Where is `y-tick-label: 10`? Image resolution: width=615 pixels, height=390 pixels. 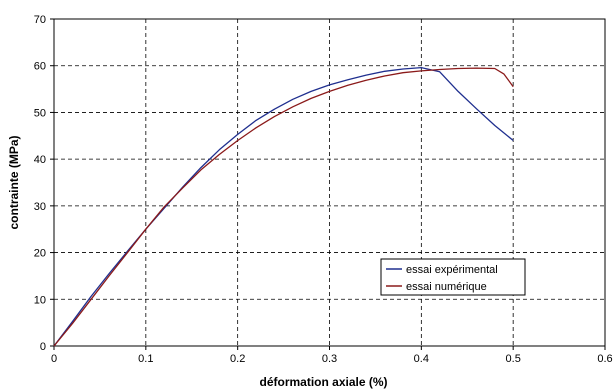 y-tick-label: 10 is located at coordinates (40, 300).